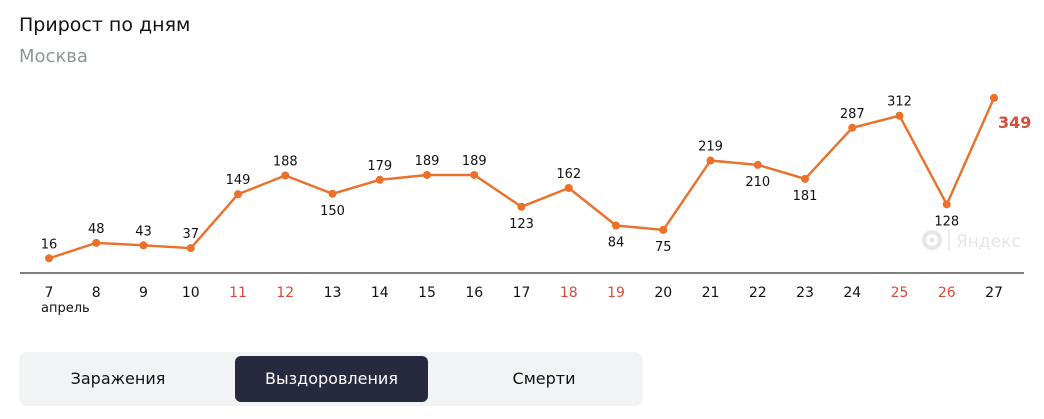 The height and width of the screenshot is (419, 1044). What do you see at coordinates (285, 161) in the screenshot?
I see `data-label: 188` at bounding box center [285, 161].